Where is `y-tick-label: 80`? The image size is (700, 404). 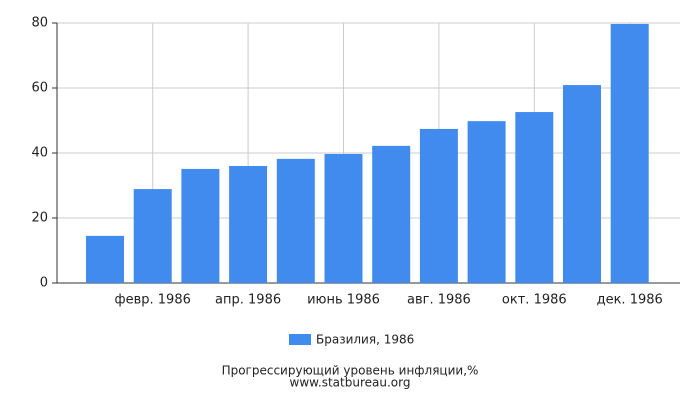 y-tick-label: 80 is located at coordinates (39, 23).